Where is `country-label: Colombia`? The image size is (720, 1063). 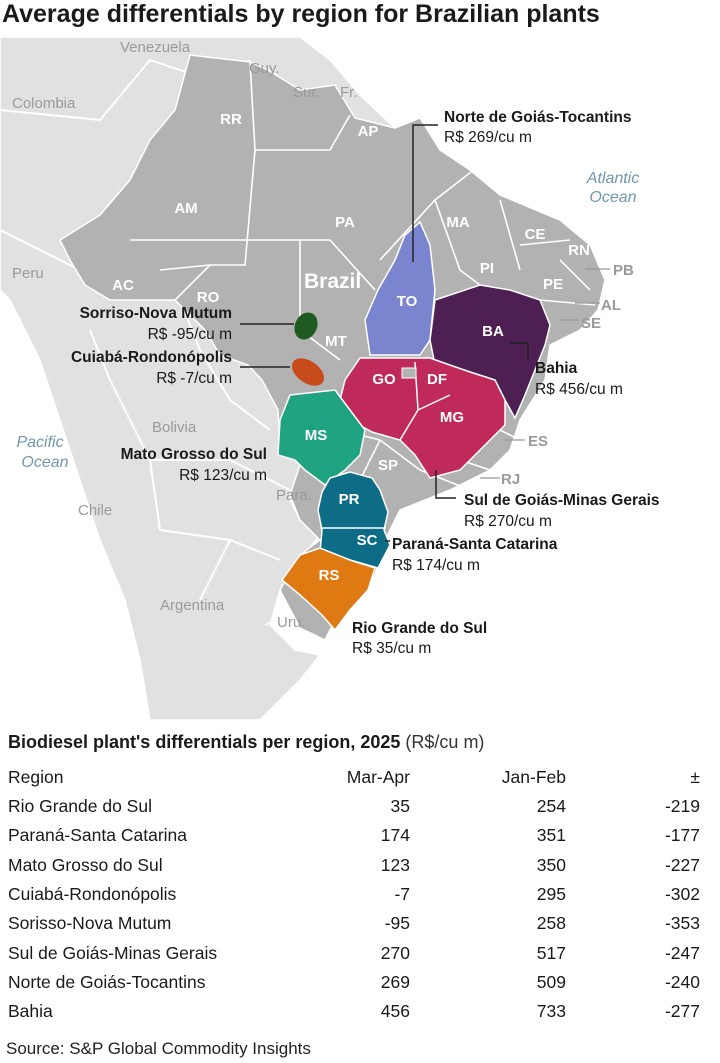
country-label: Colombia is located at coordinates (44, 103).